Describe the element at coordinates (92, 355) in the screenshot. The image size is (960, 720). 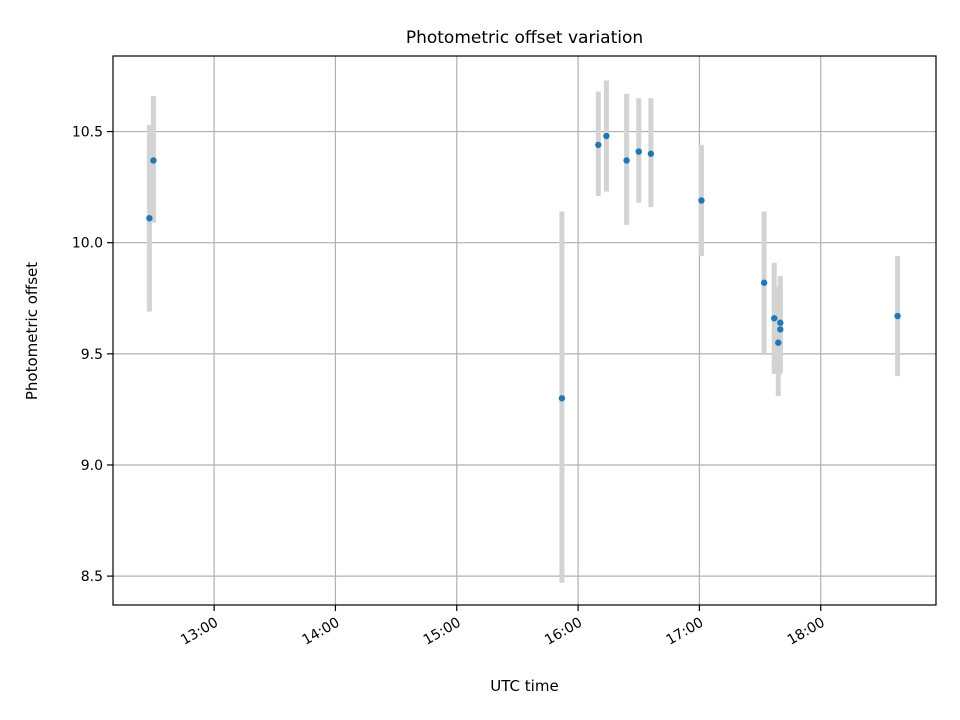
I see `y-tick-label: 9.5` at that location.